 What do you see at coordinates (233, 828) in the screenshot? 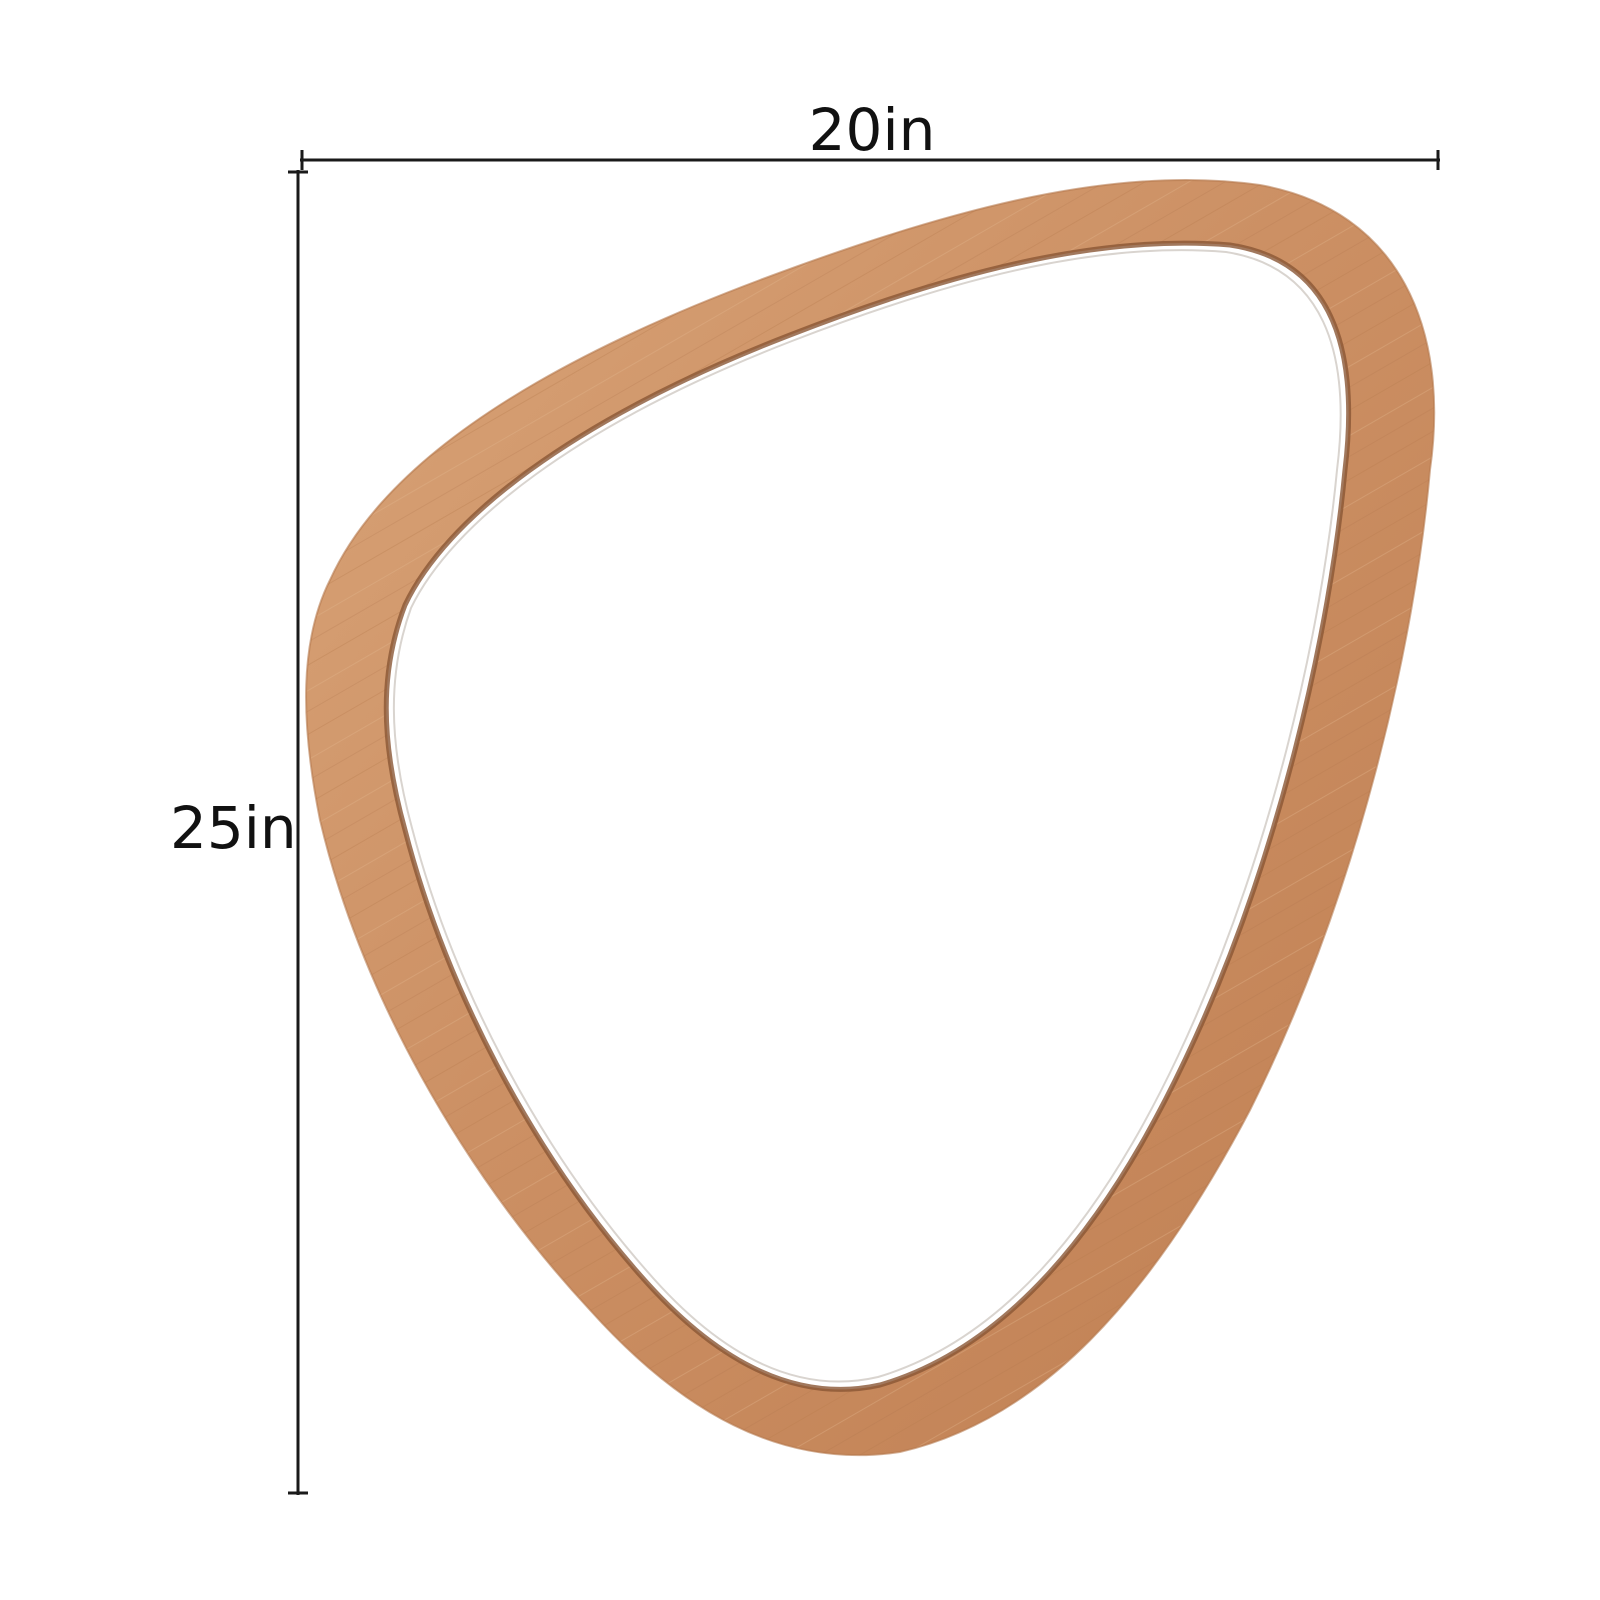
I see `height-label: 25in` at bounding box center [233, 828].